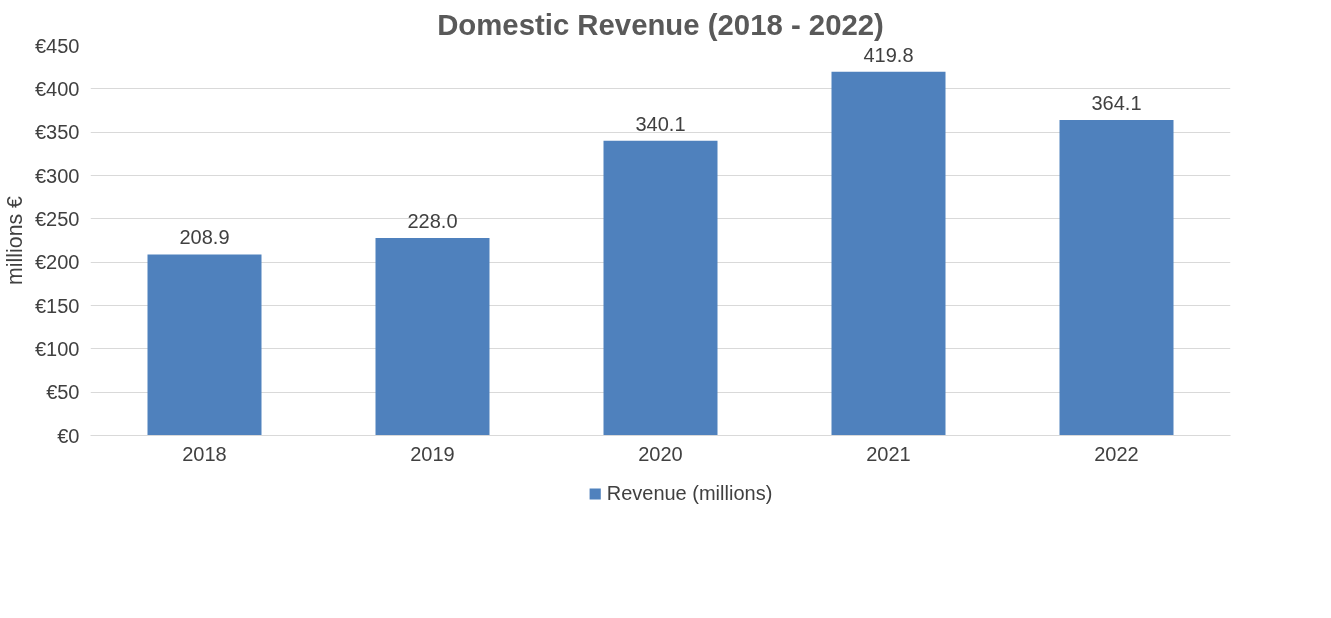 The width and height of the screenshot is (1331, 618). I want to click on y-tick-label: €400, so click(57, 88).